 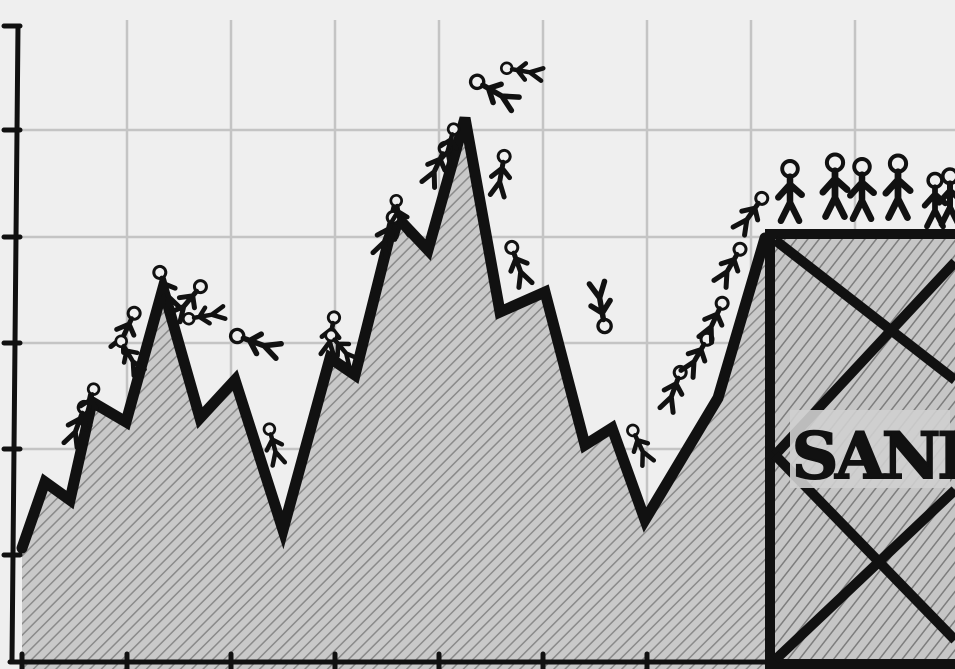 What do you see at coordinates (12, 343) in the screenshot?
I see `left-axis` at bounding box center [12, 343].